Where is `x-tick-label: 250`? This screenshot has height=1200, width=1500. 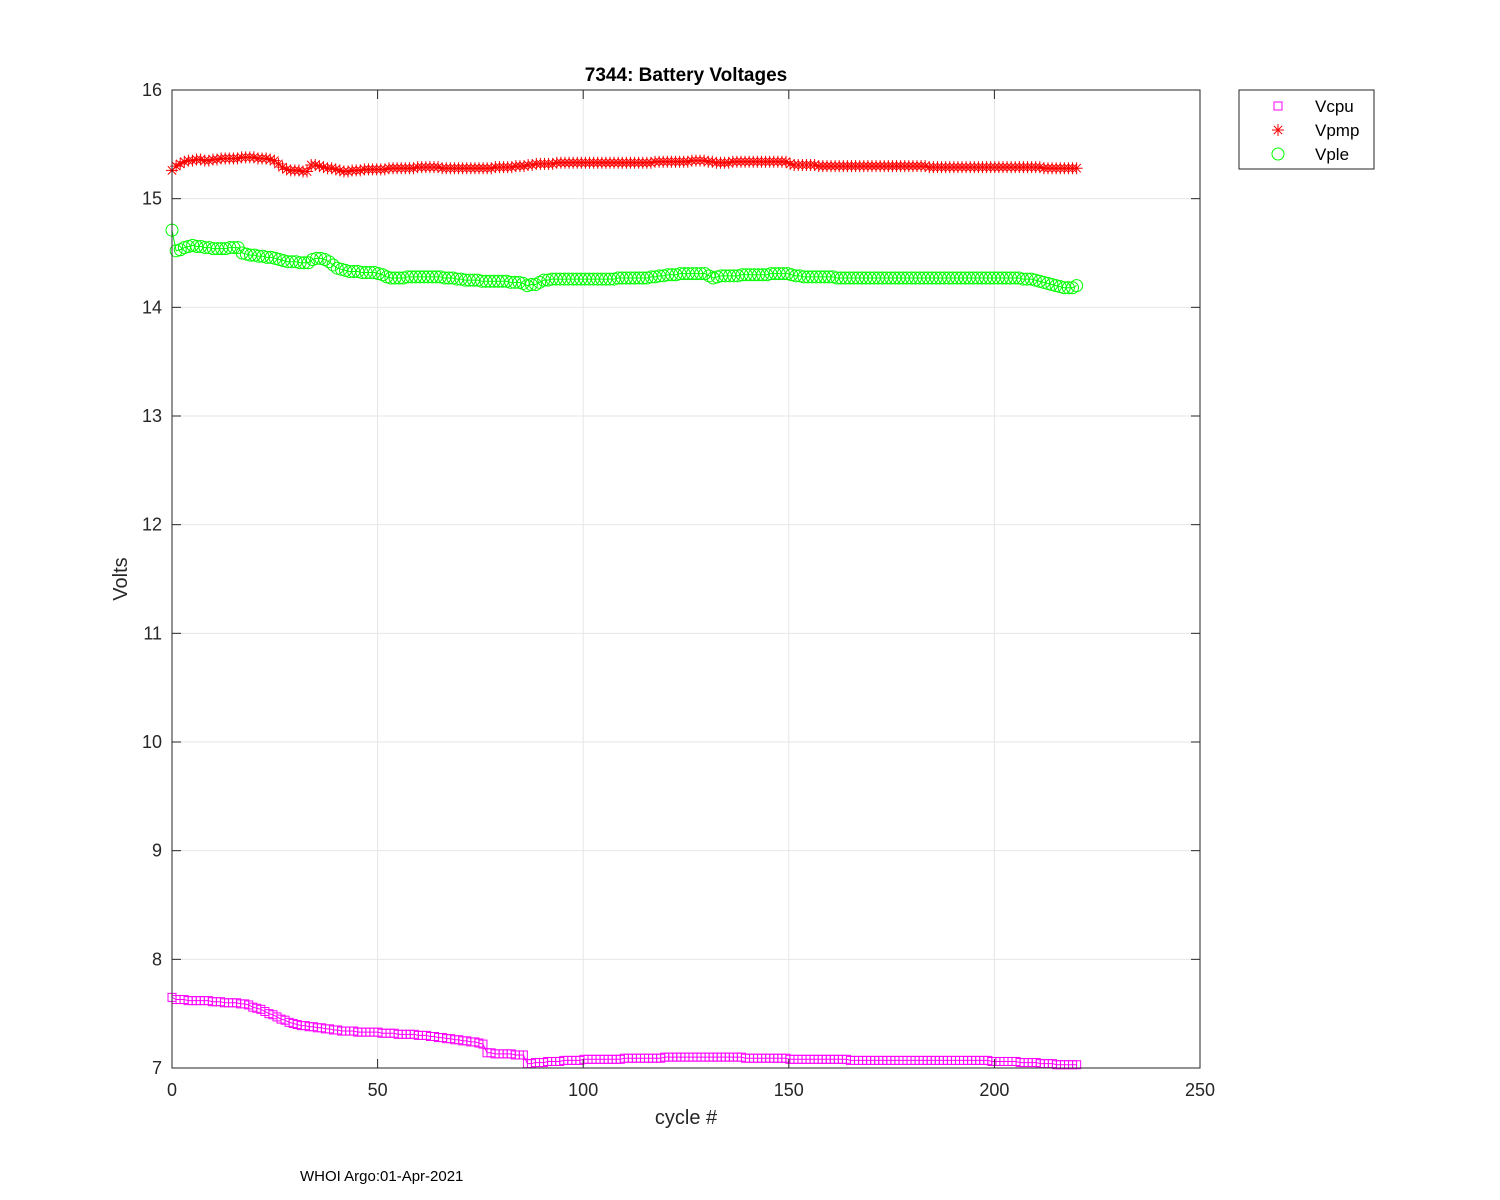 x-tick-label: 250 is located at coordinates (1200, 1090).